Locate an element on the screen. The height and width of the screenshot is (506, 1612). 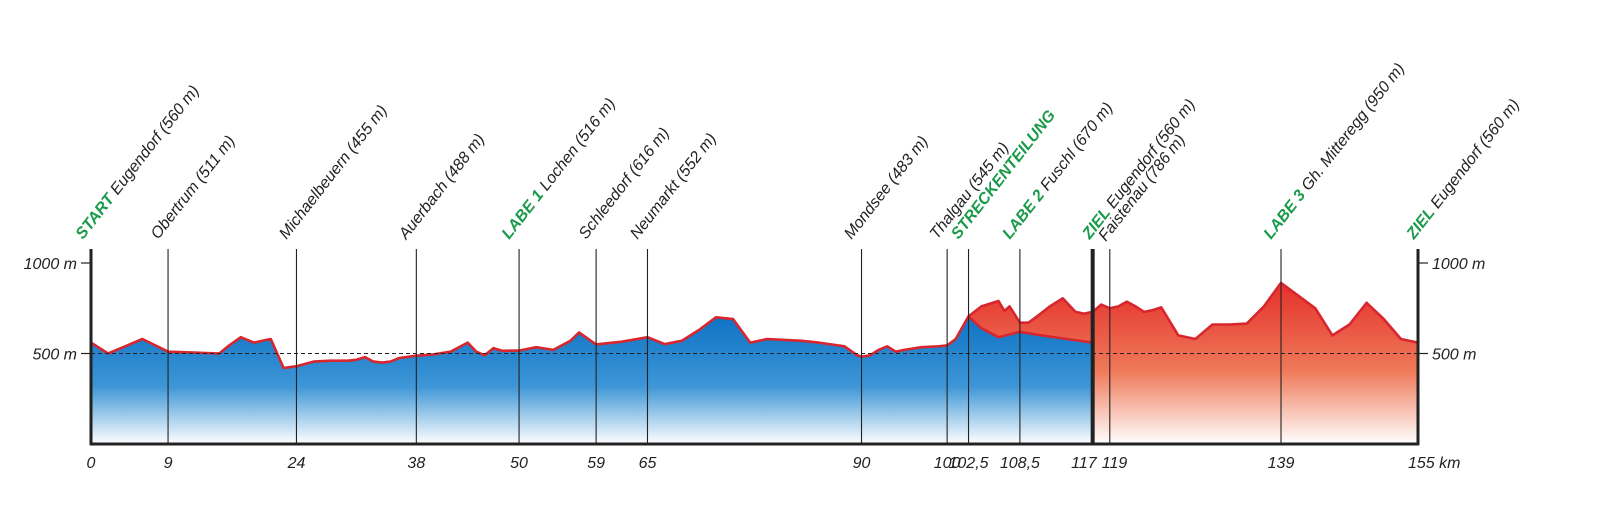
station-label-2: Michaelbeuern (455 m) is located at coordinates (333, 172).